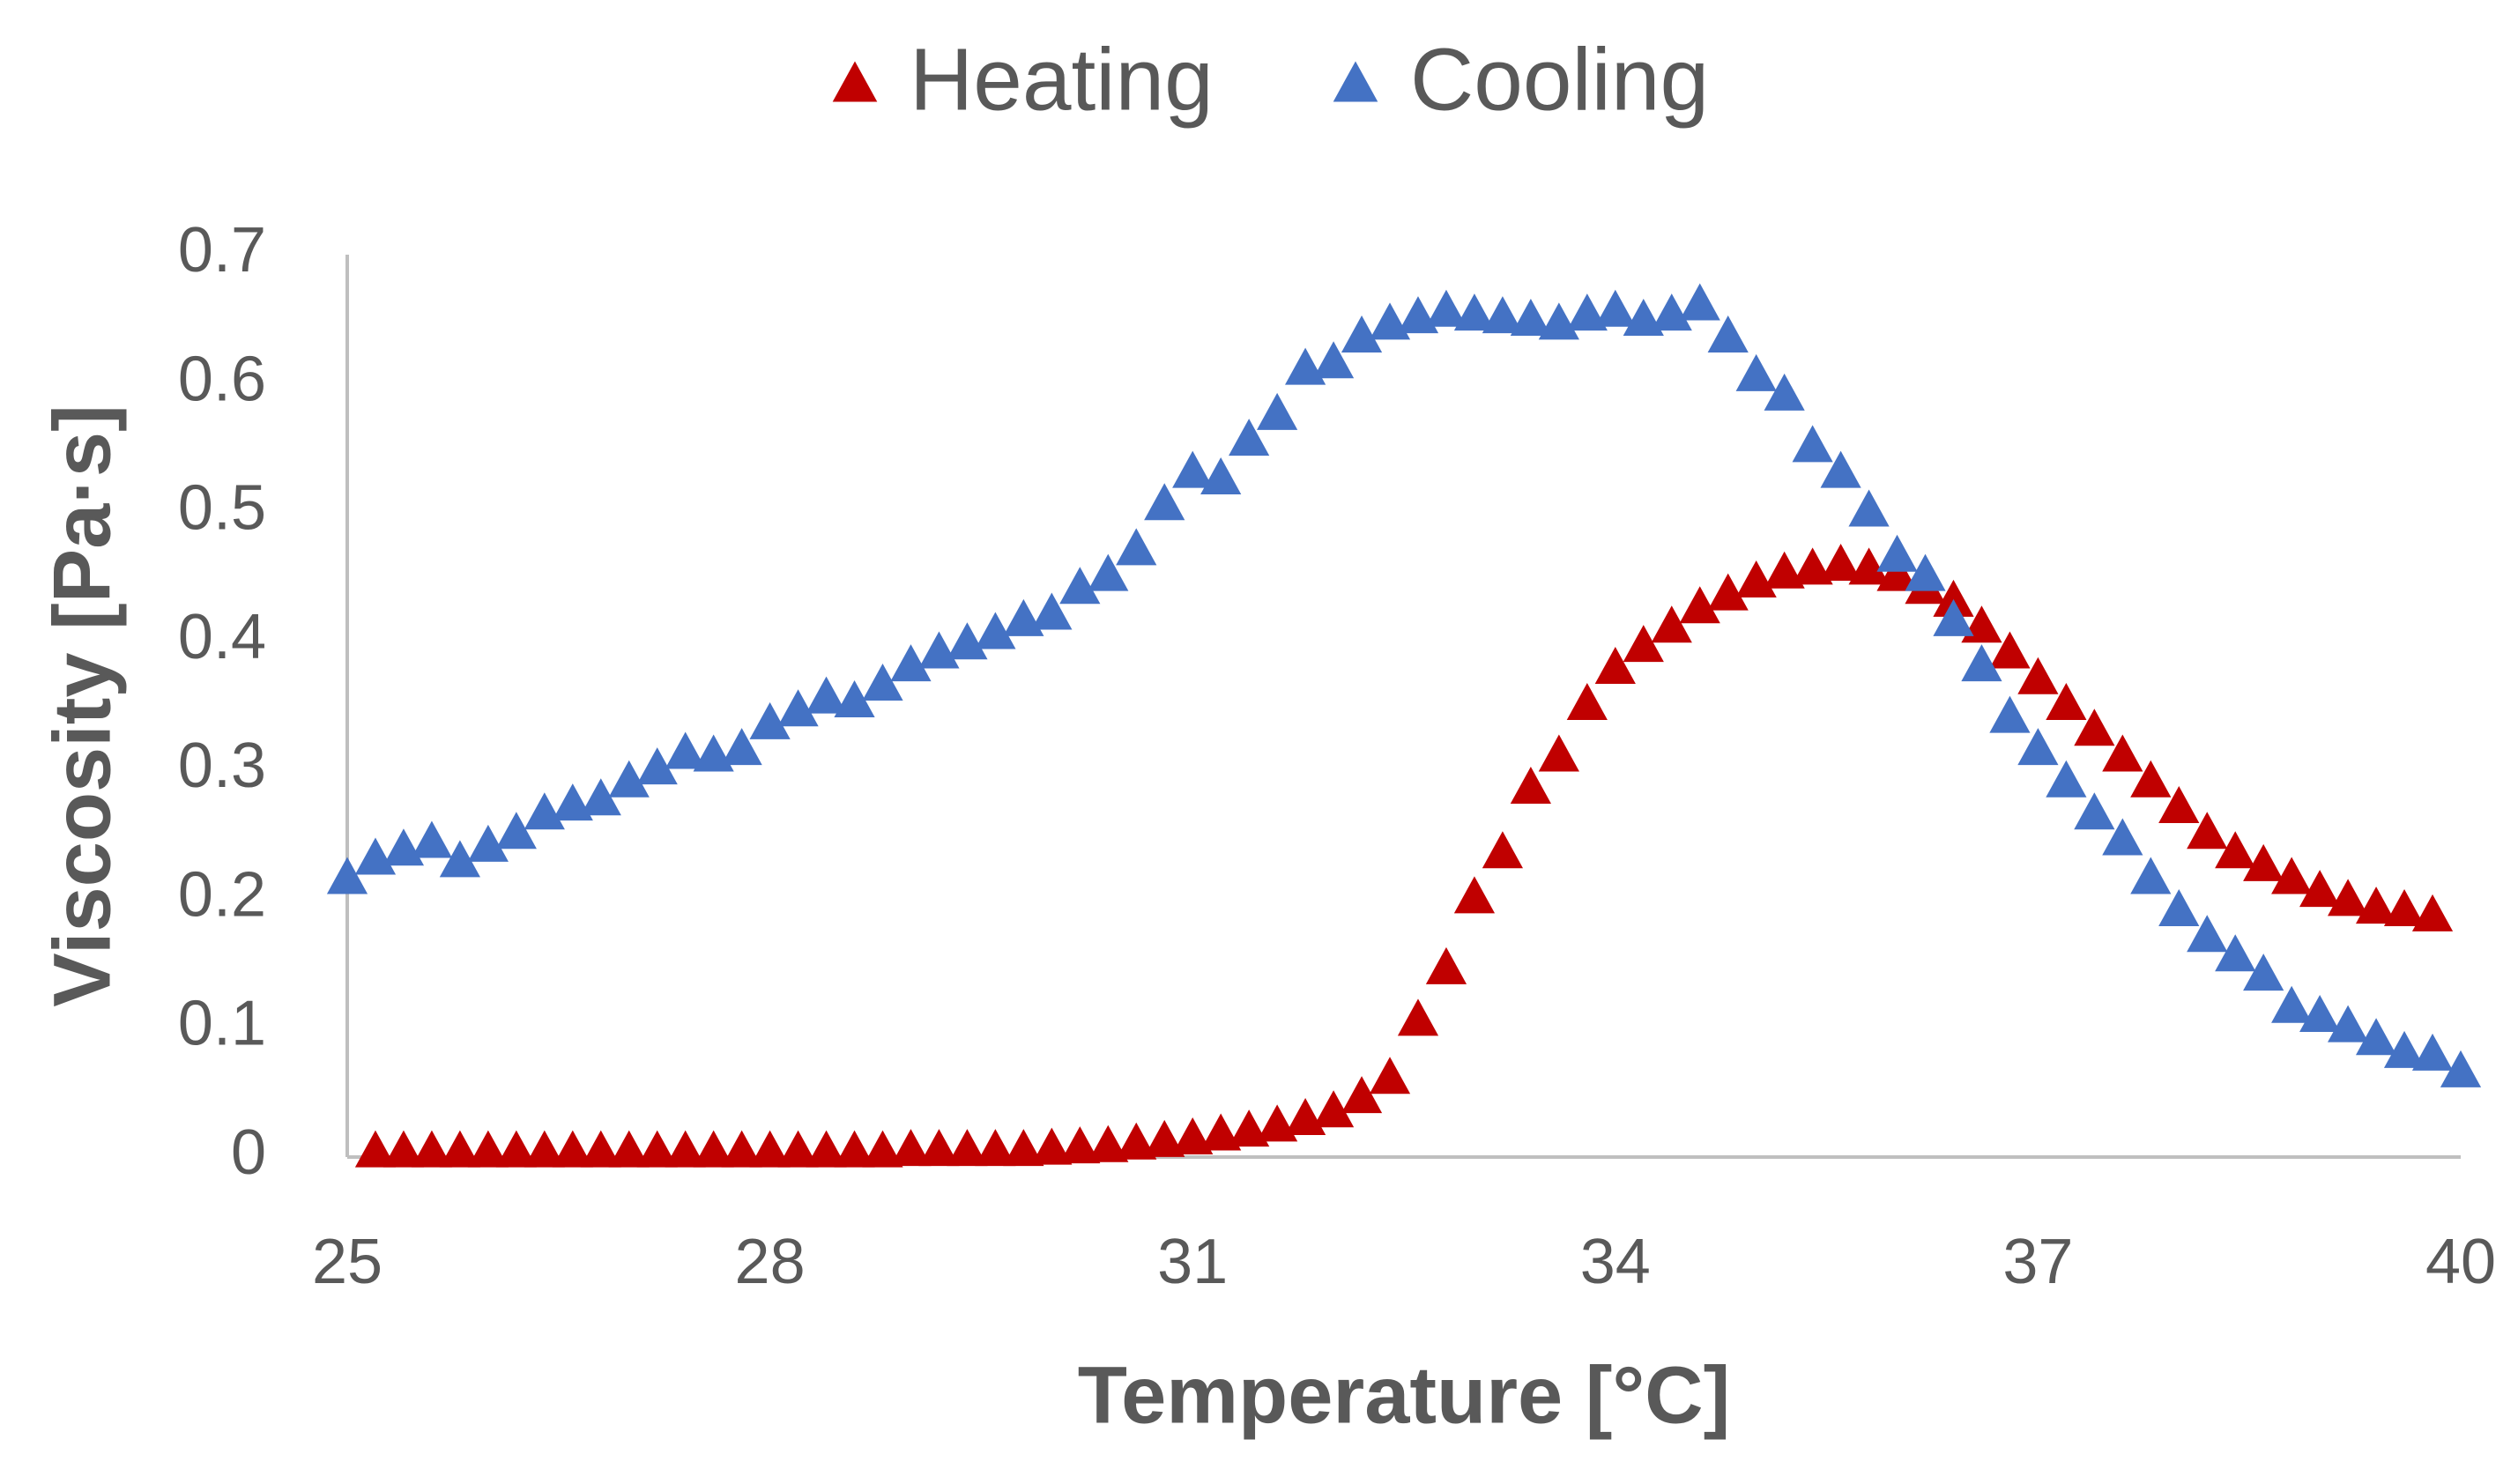 The image size is (2518, 1484). Describe the element at coordinates (222, 250) in the screenshot. I see `y-tick-label: 0.7` at that location.